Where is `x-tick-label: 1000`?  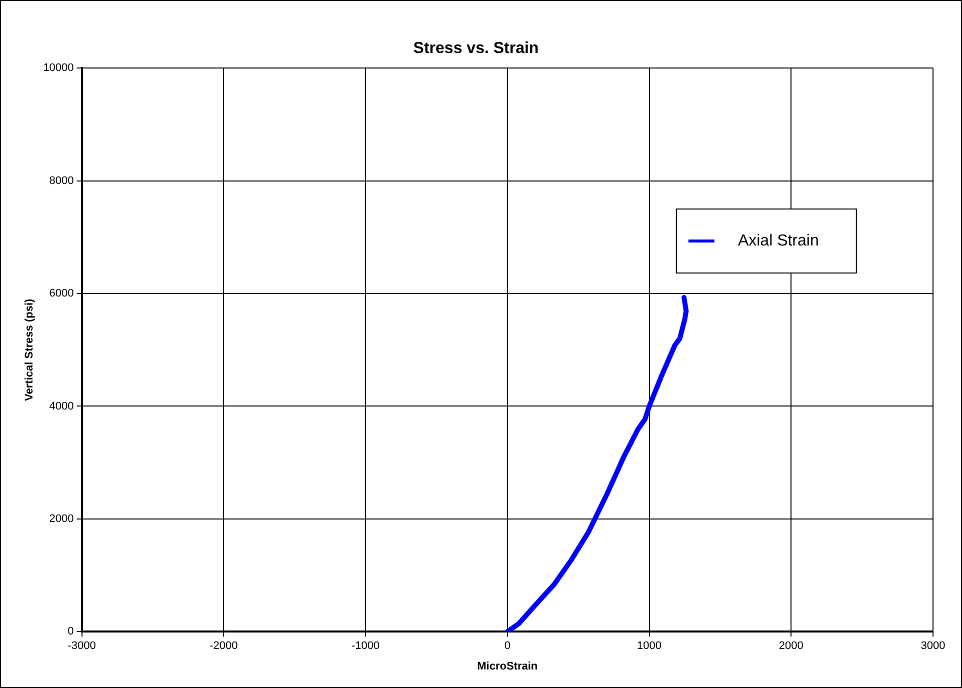
x-tick-label: 1000 is located at coordinates (649, 646).